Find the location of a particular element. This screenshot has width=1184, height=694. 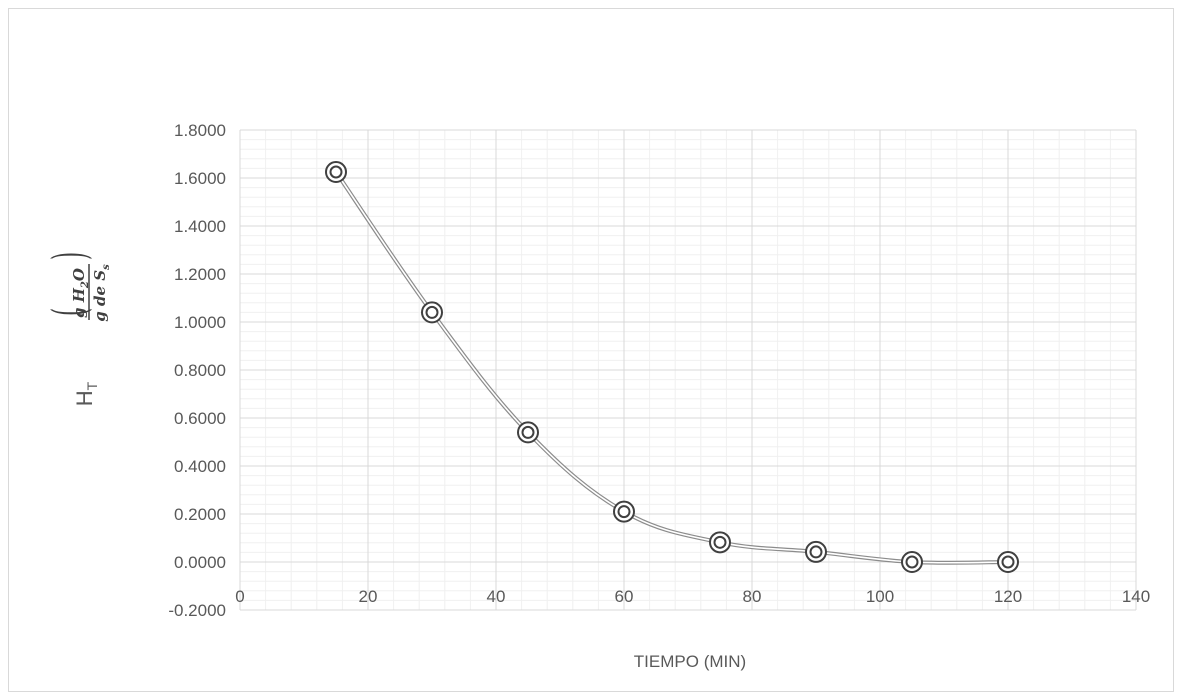

y-tick-label: 0.0000 is located at coordinates (200, 562).